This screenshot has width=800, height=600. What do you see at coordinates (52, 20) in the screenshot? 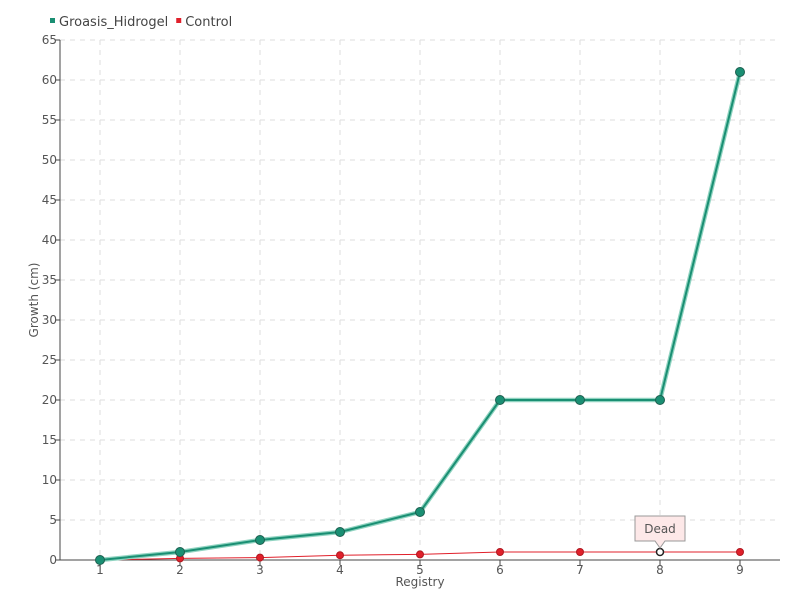
I see `legend-swatch-groasis-hidrogel` at bounding box center [52, 20].